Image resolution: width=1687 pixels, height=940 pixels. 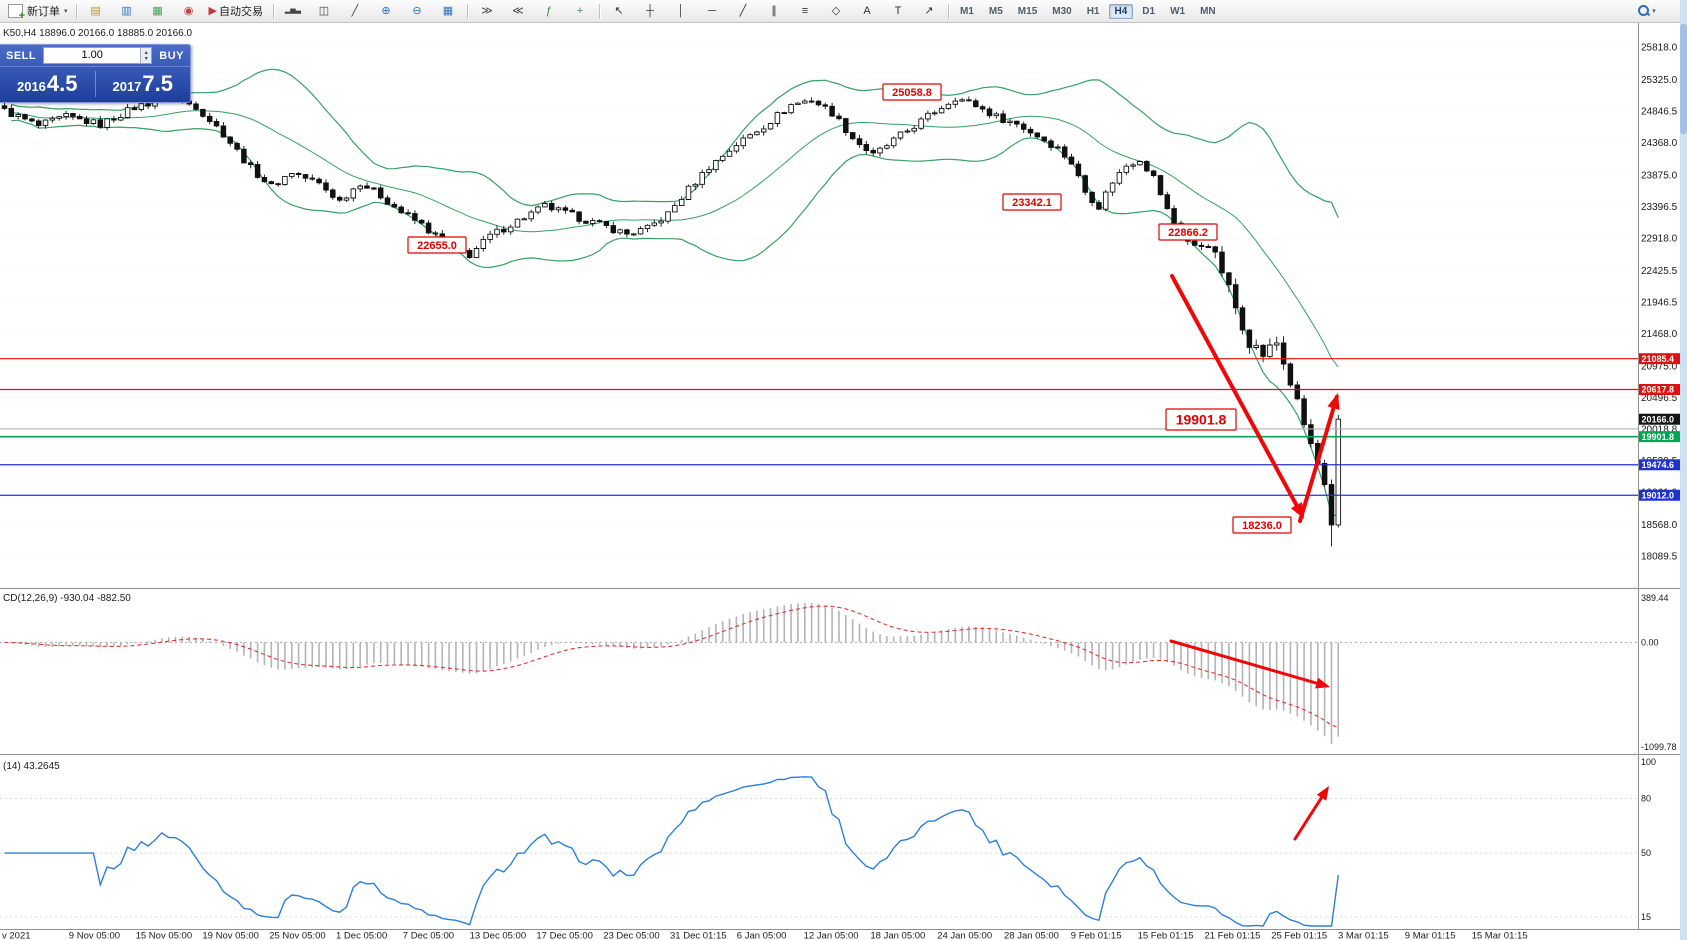 I want to click on price-axis-badge: 19012.0, so click(x=1659, y=495).